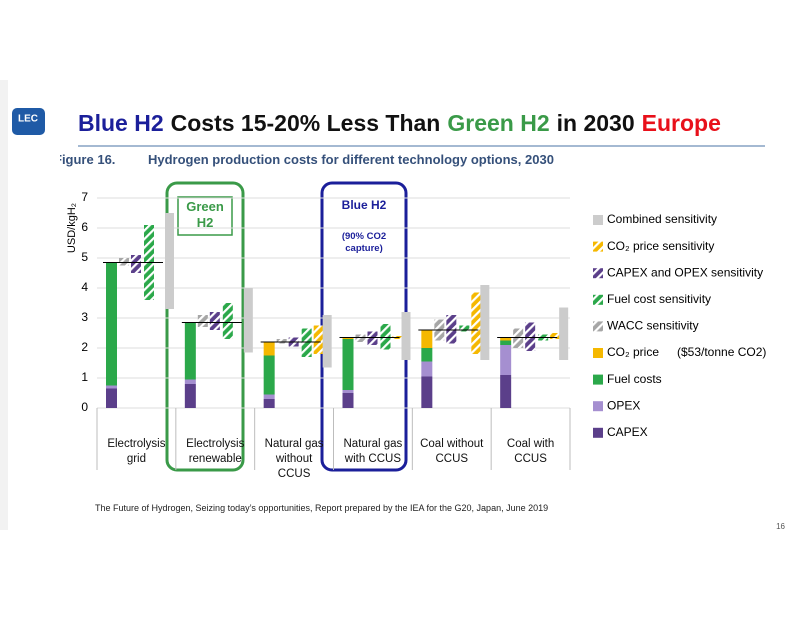  I want to click on x-tick-label: Coal without CCUS, so click(452, 451).